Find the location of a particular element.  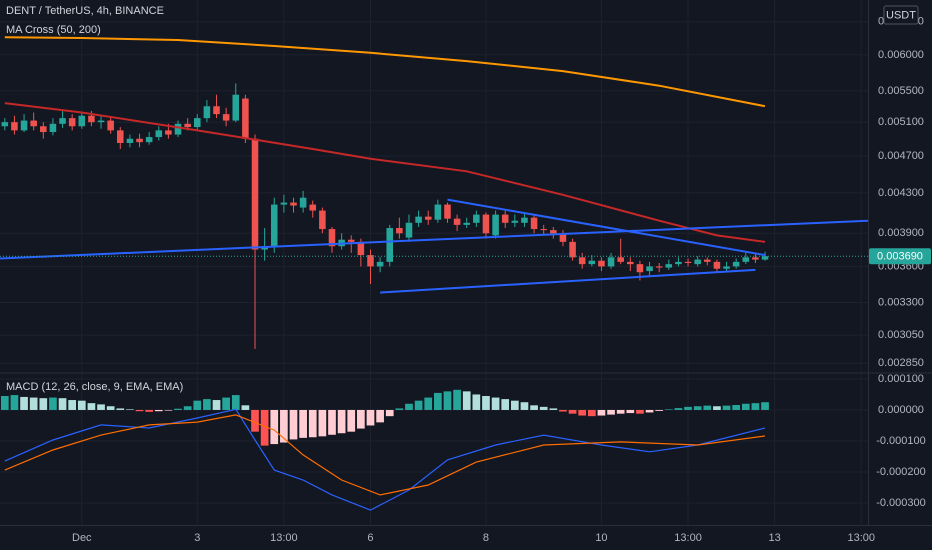

currency-box is located at coordinates (901, 15).